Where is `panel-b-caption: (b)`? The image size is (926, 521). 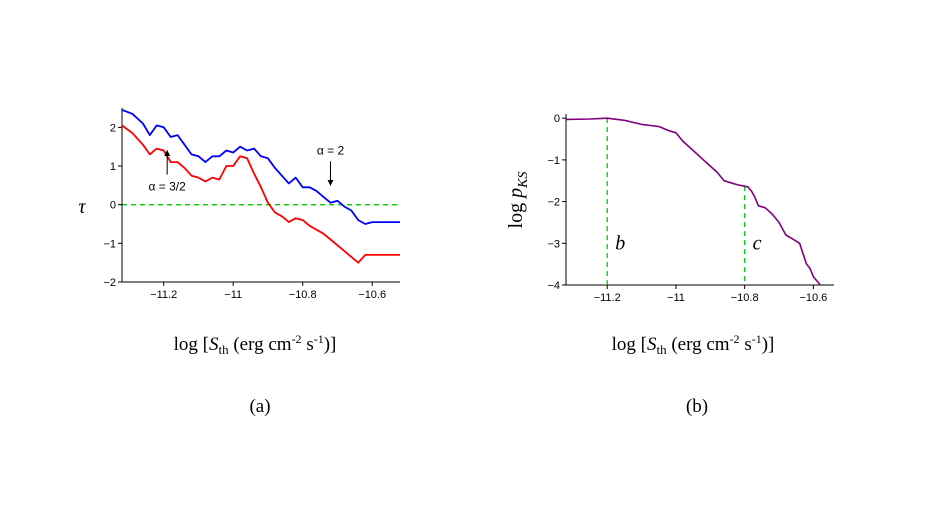
panel-b-caption: (b) is located at coordinates (697, 406).